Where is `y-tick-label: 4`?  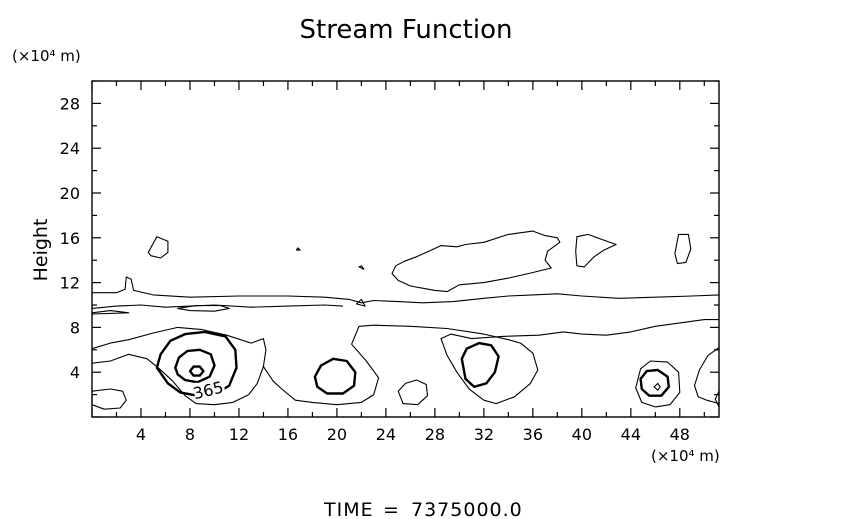
y-tick-label: 4 is located at coordinates (75, 372).